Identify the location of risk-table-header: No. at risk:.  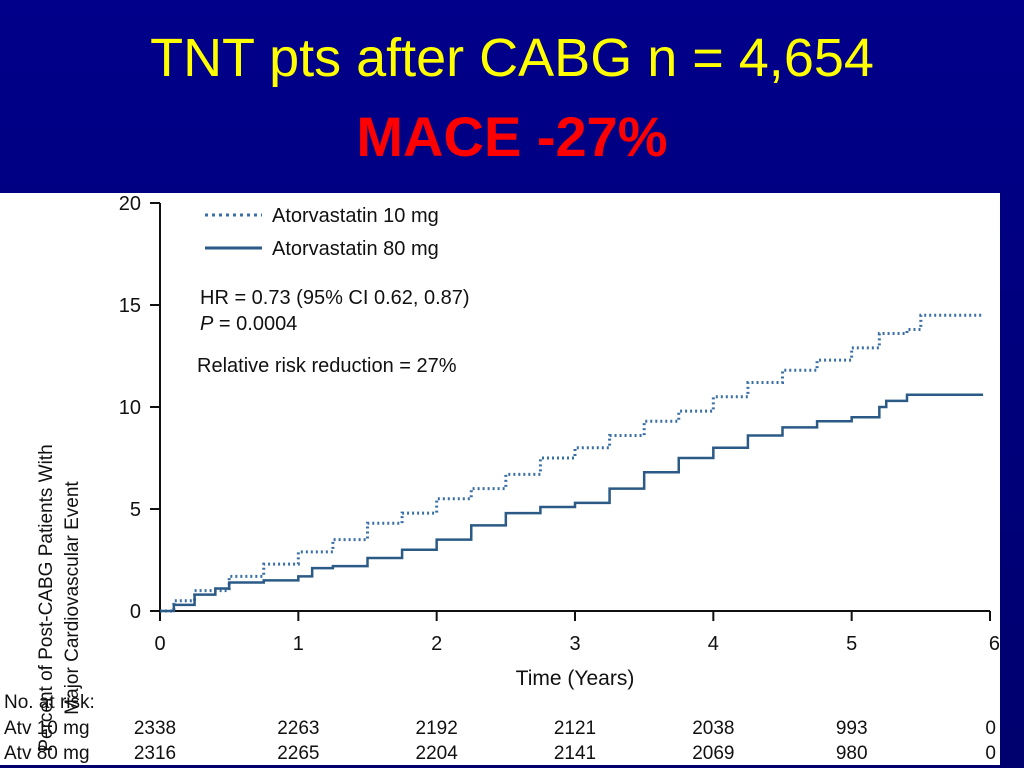
(49, 702).